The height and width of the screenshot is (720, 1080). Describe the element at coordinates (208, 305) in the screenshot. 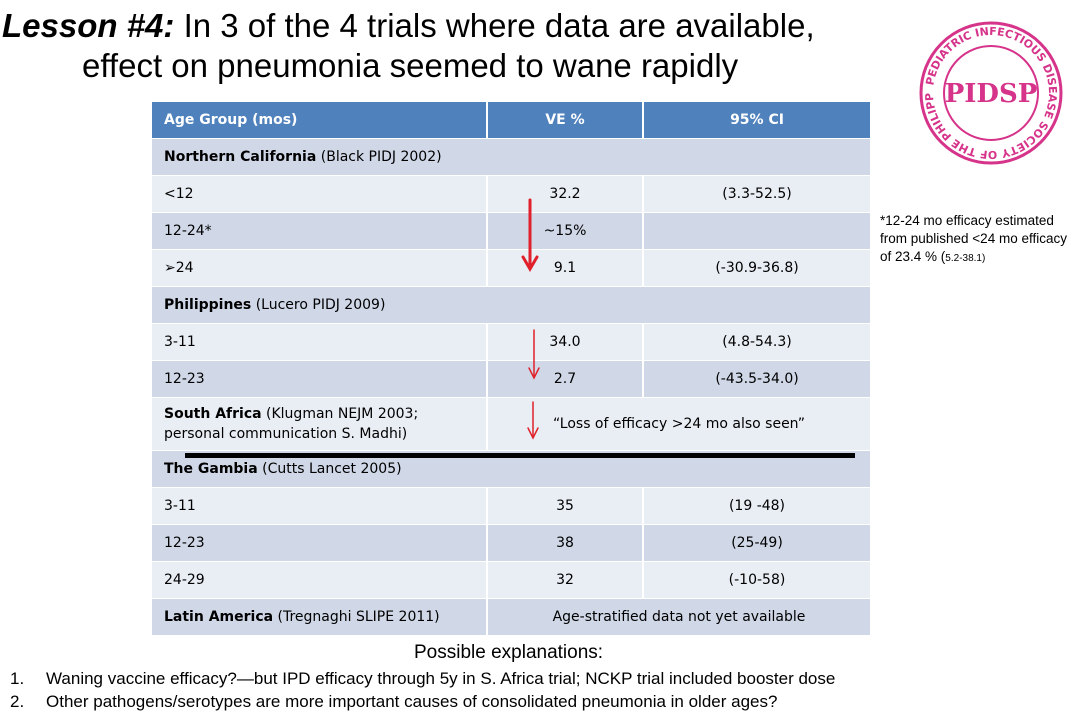

I see `group-name: Philippines` at that location.